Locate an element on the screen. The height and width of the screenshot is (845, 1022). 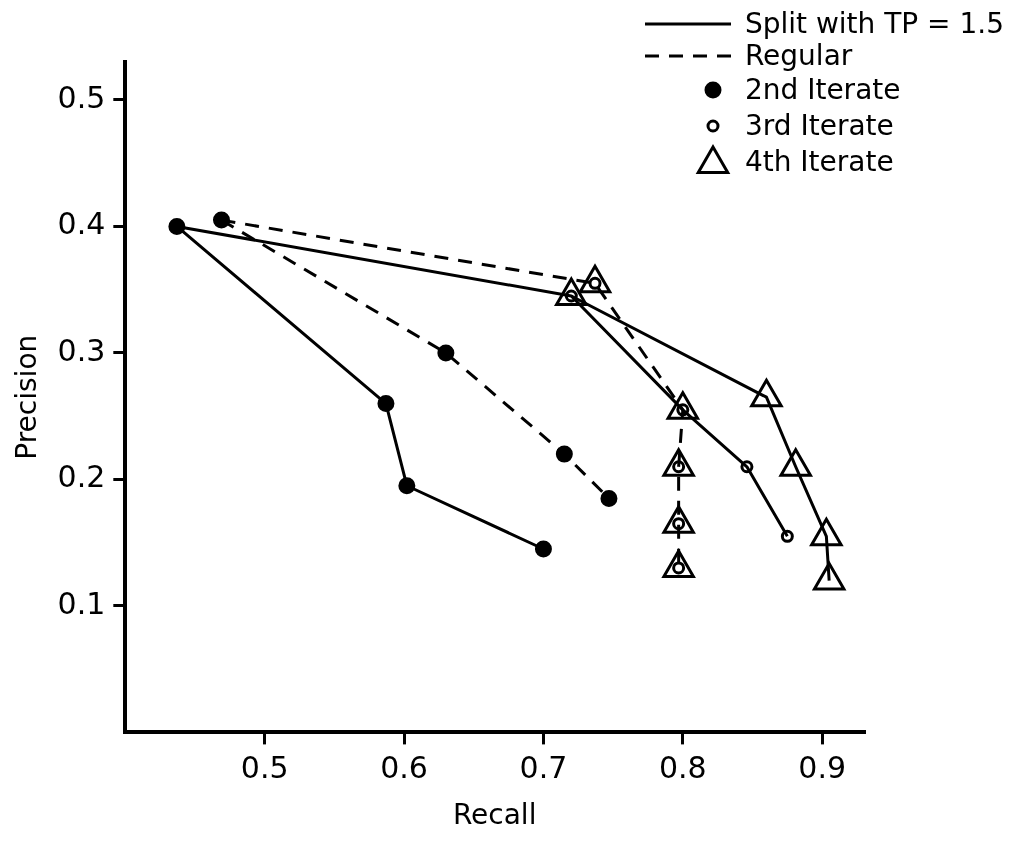
y-tick-label: 0.2 is located at coordinates (81, 477).